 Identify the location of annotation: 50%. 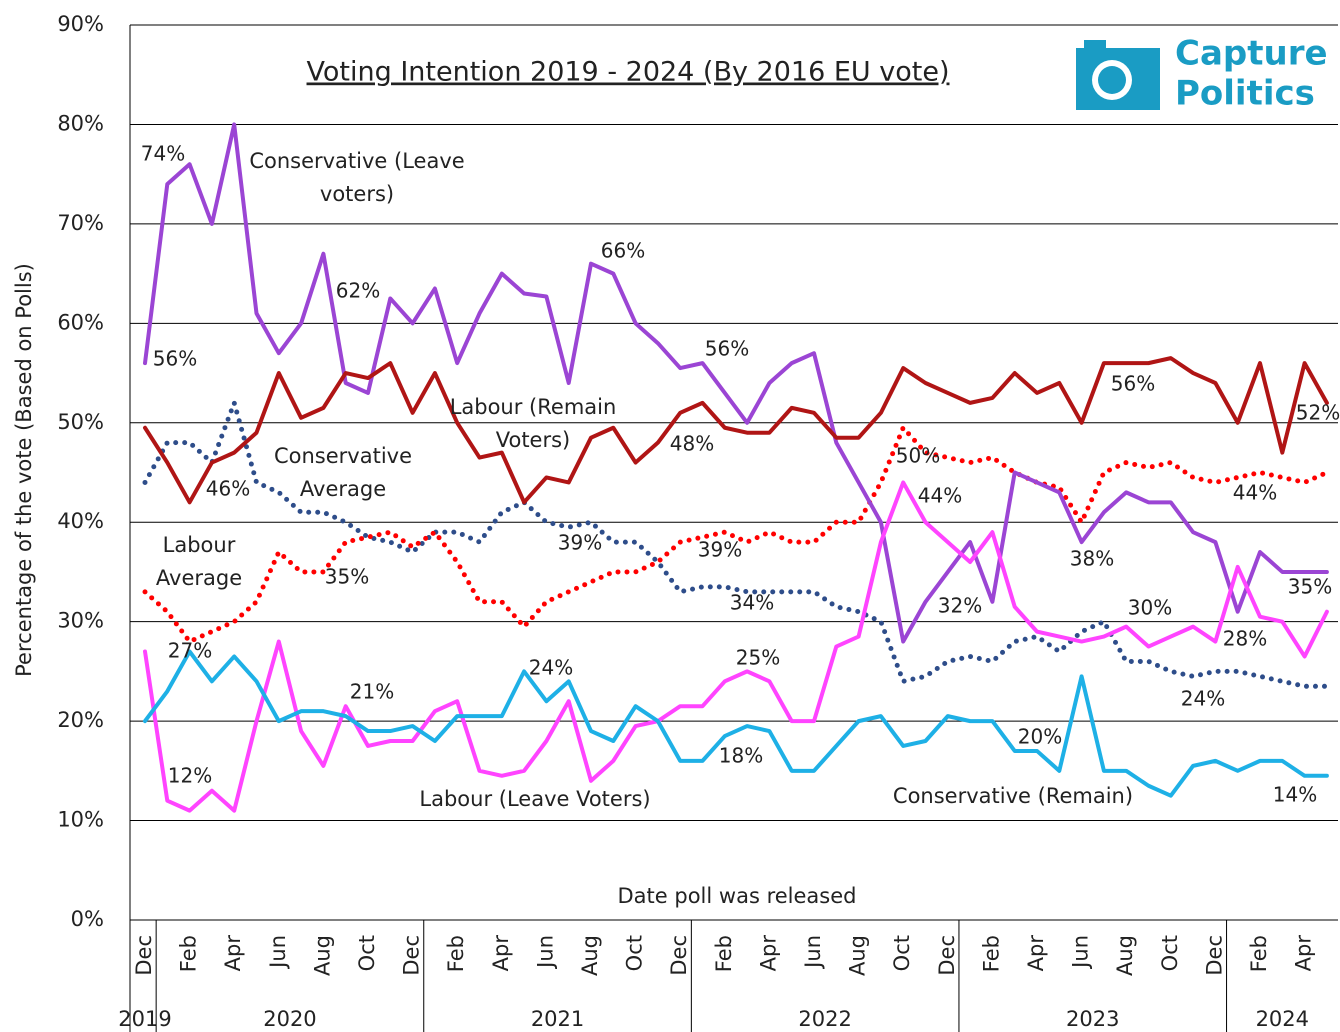
(918, 456).